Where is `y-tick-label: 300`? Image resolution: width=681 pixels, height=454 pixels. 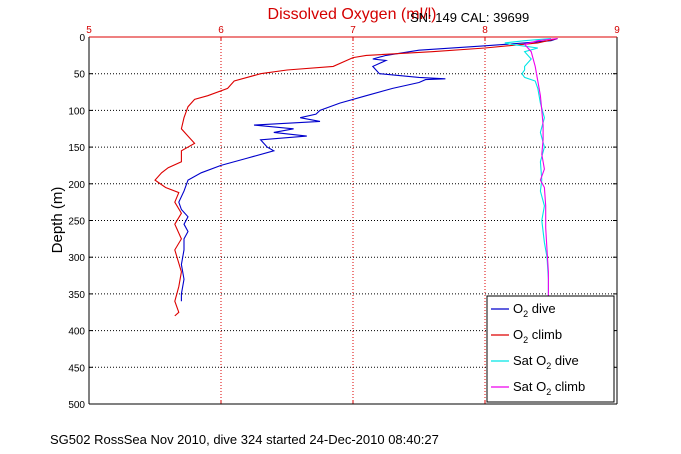
y-tick-label: 300 is located at coordinates (76, 258).